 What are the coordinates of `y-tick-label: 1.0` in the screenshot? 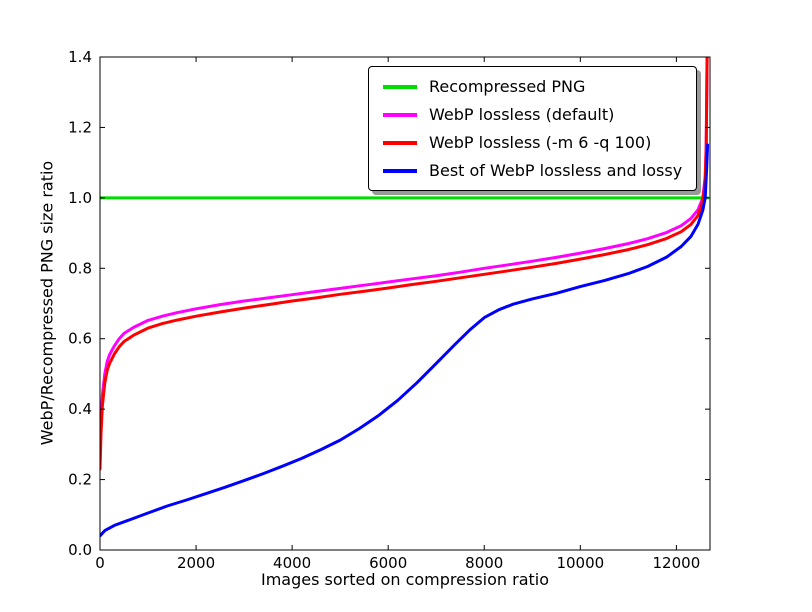 It's located at (80, 198).